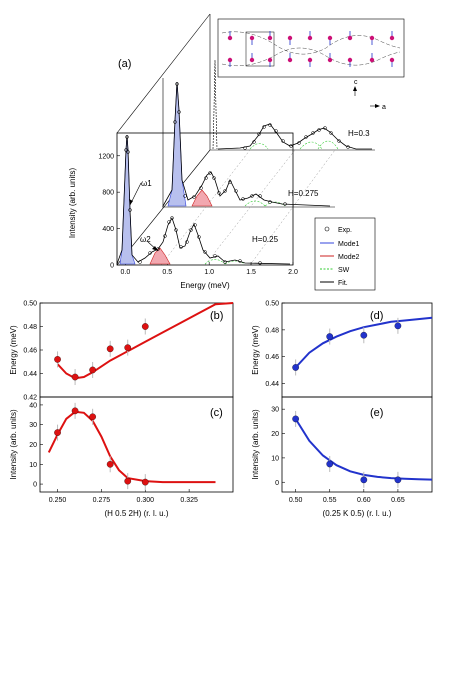 The width and height of the screenshot is (463, 681). What do you see at coordinates (155, 248) in the screenshot?
I see `omega2-arrow-head` at bounding box center [155, 248].